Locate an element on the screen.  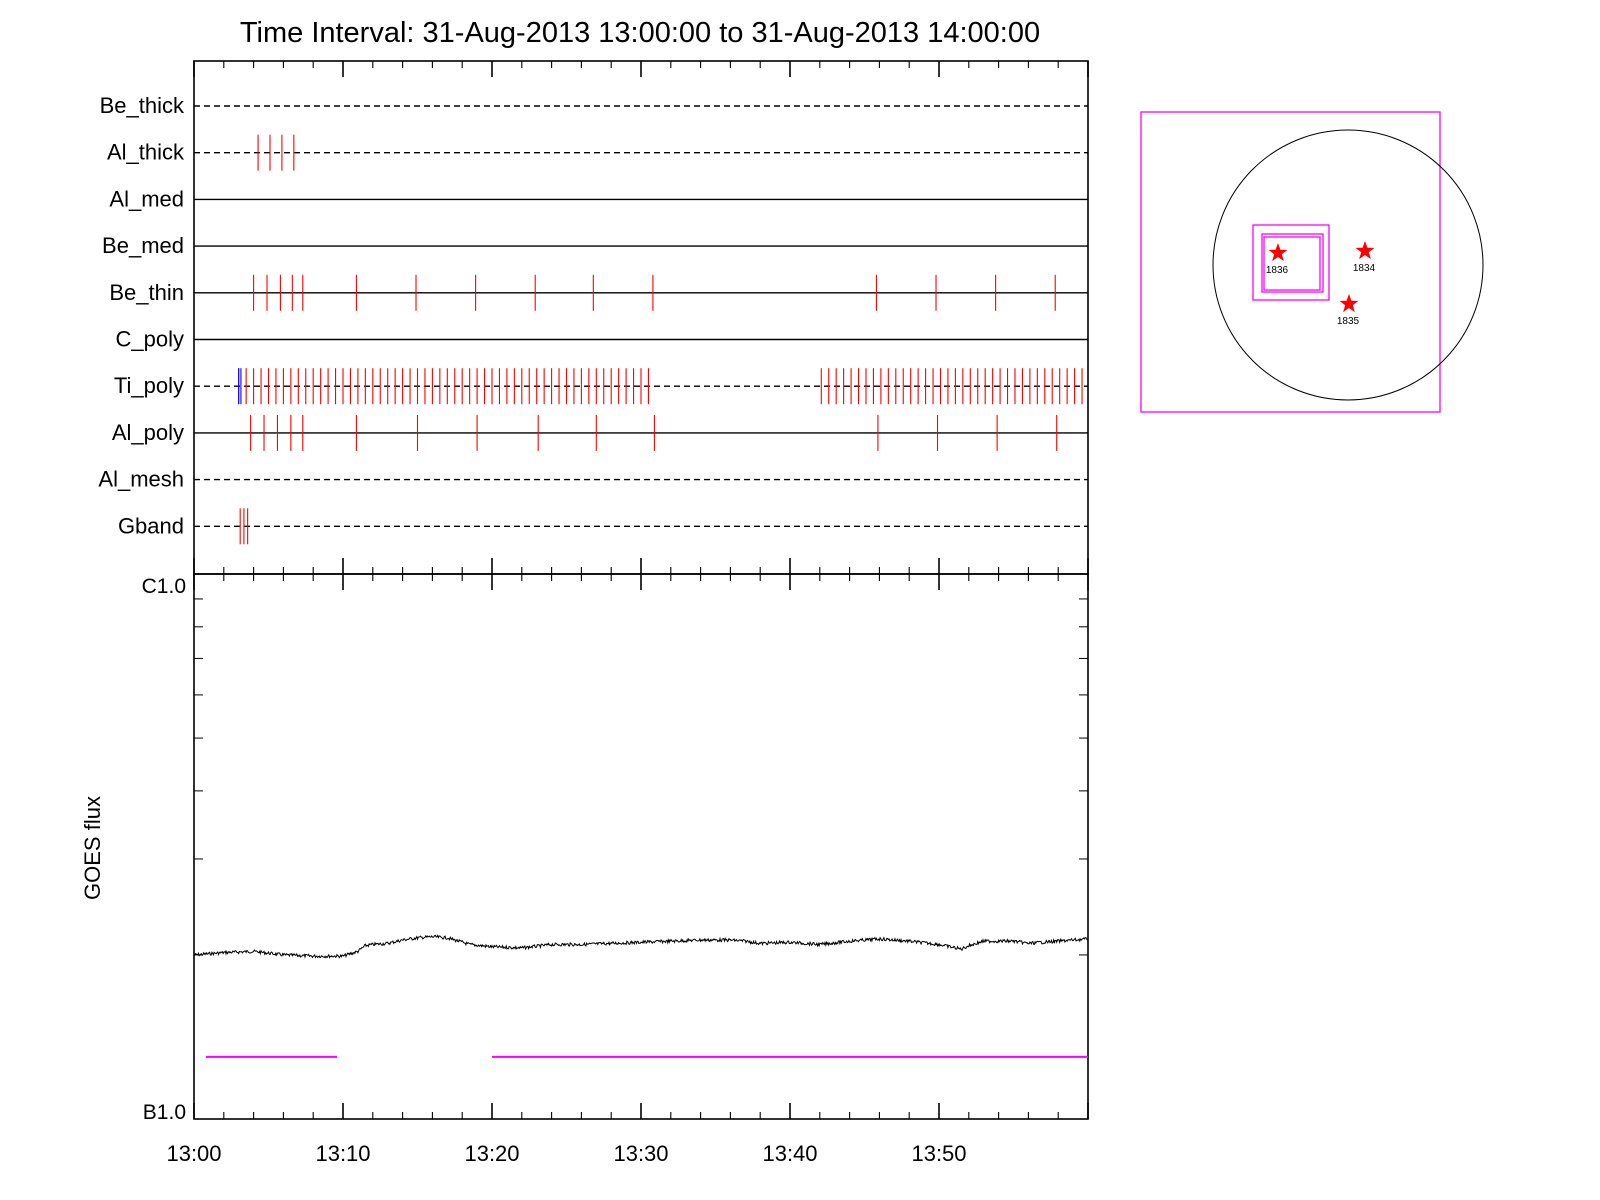
filter-label-al-thick: Al_thick is located at coordinates (146, 152).